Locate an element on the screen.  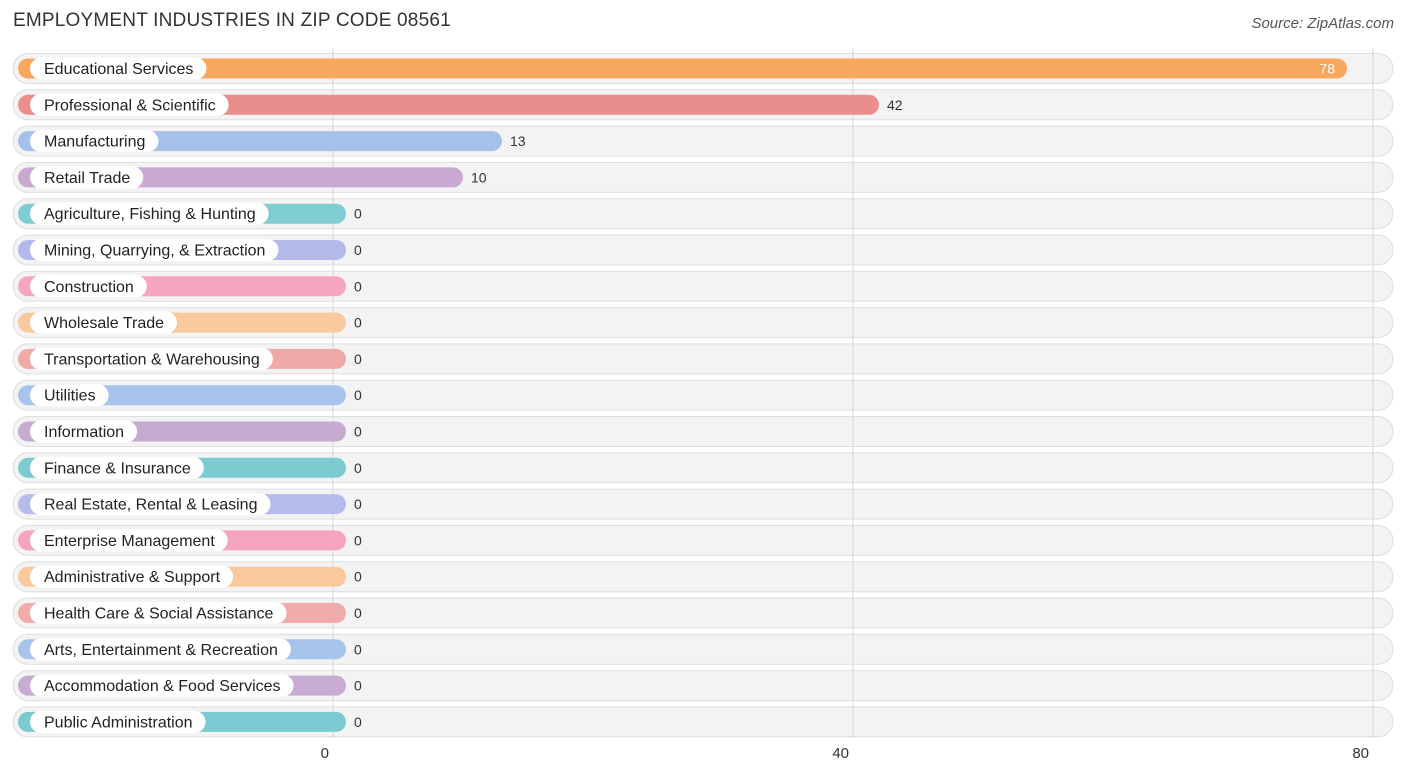
chart-source: Source: ZipAtlas.com is located at coordinates (1322, 23).